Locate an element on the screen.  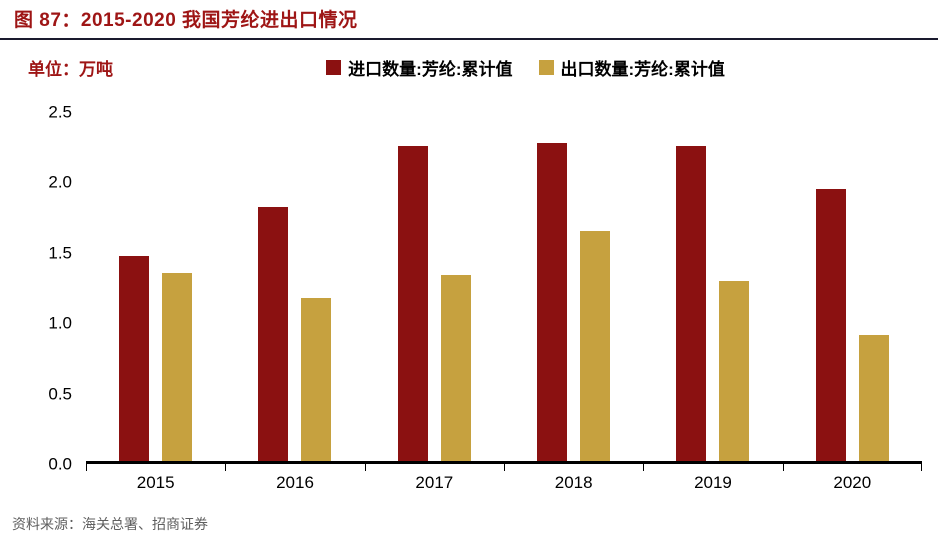
y-tick-label: 0.5 is located at coordinates (60, 394).